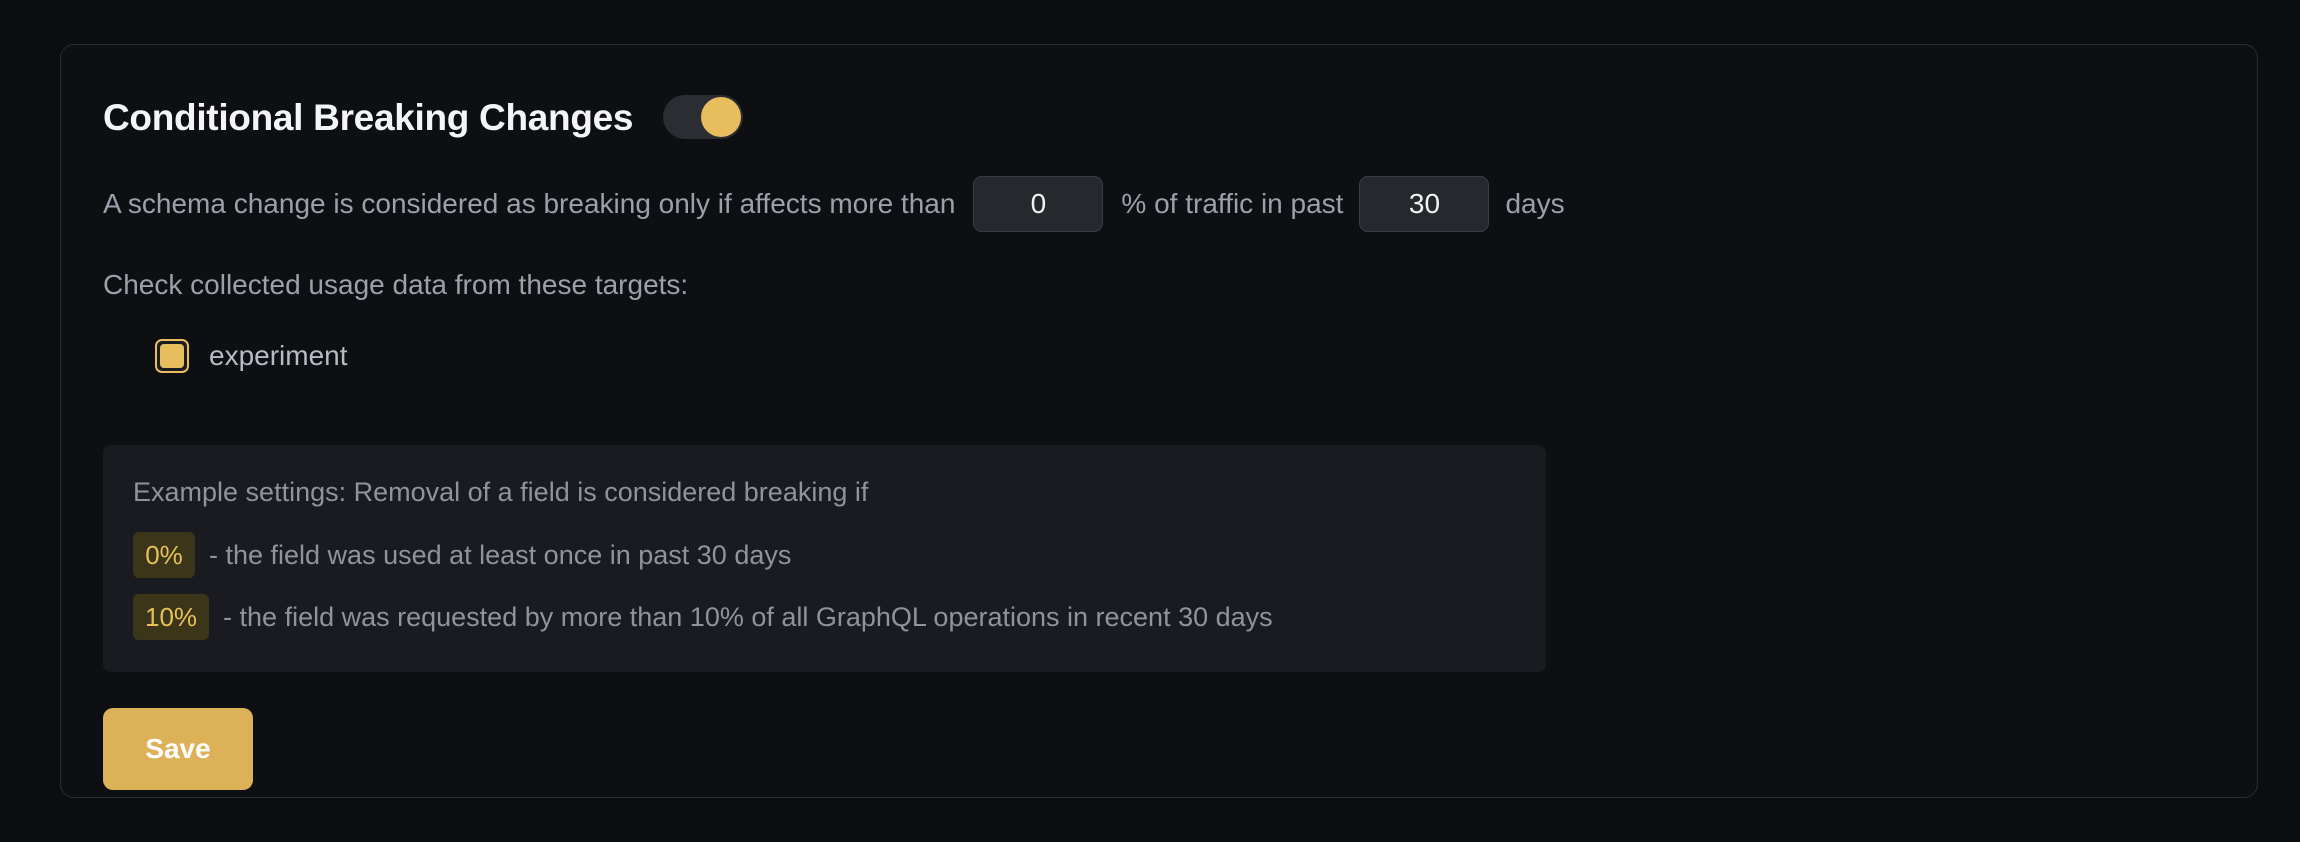  I want to click on threshold-suffix-label: days, so click(1535, 203).